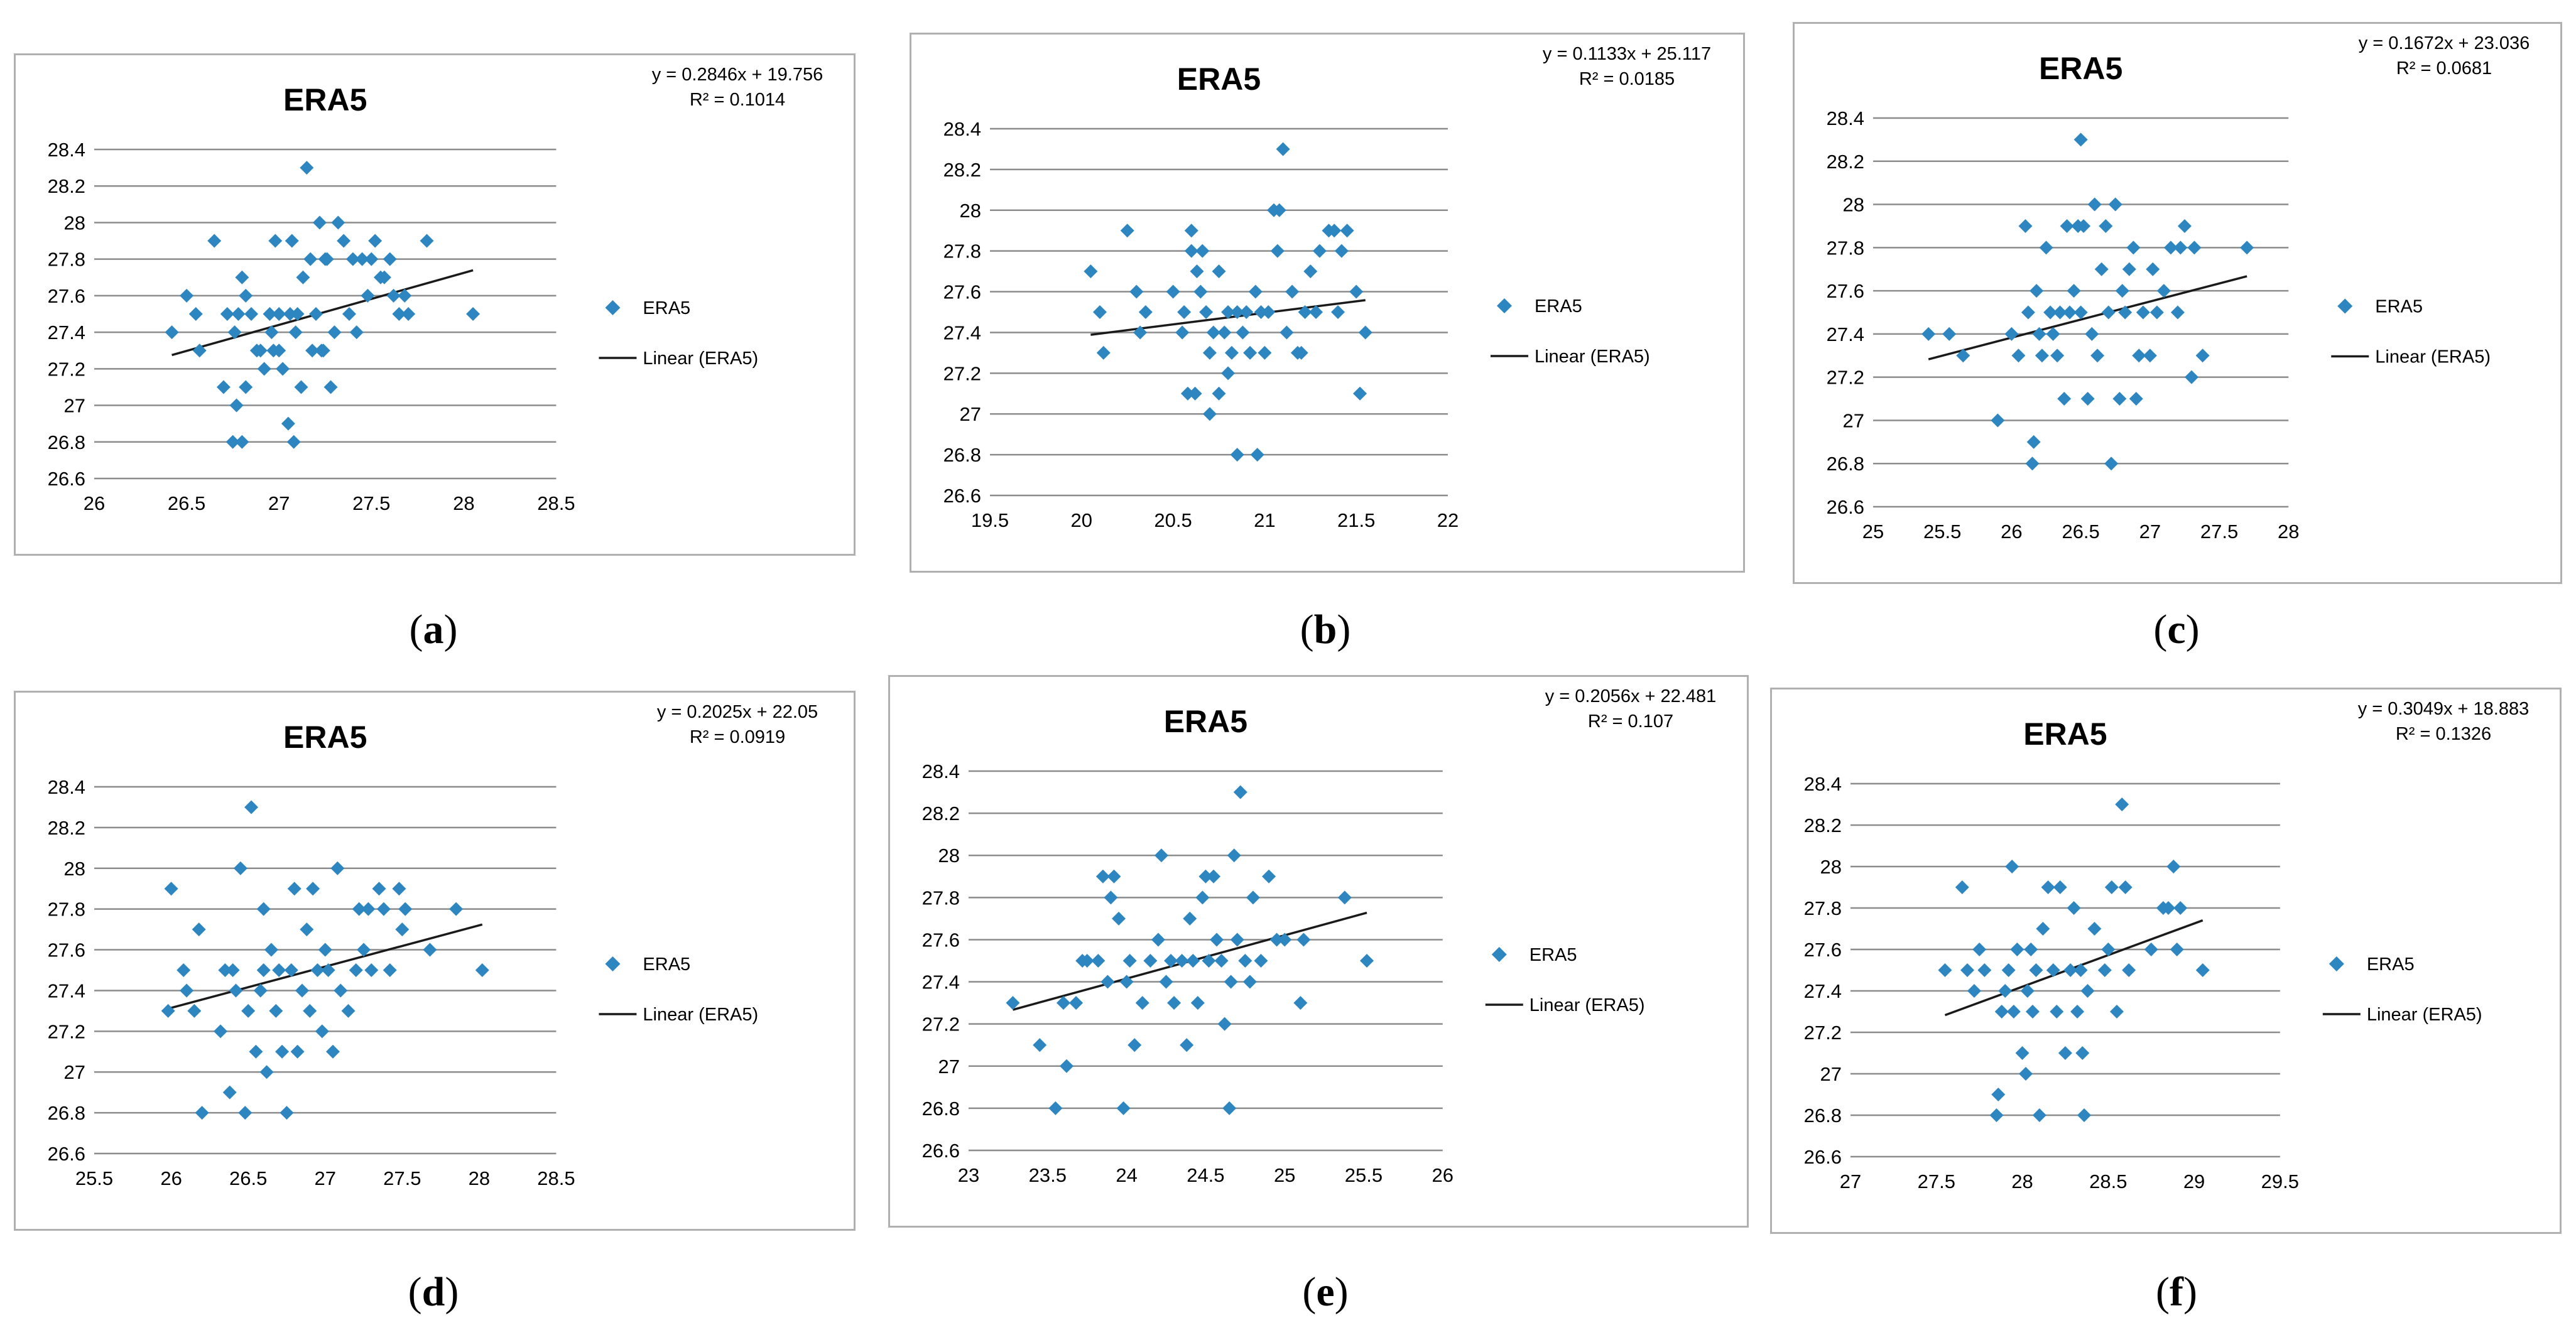  What do you see at coordinates (962, 292) in the screenshot?
I see `y-tick-label: 27.6` at bounding box center [962, 292].